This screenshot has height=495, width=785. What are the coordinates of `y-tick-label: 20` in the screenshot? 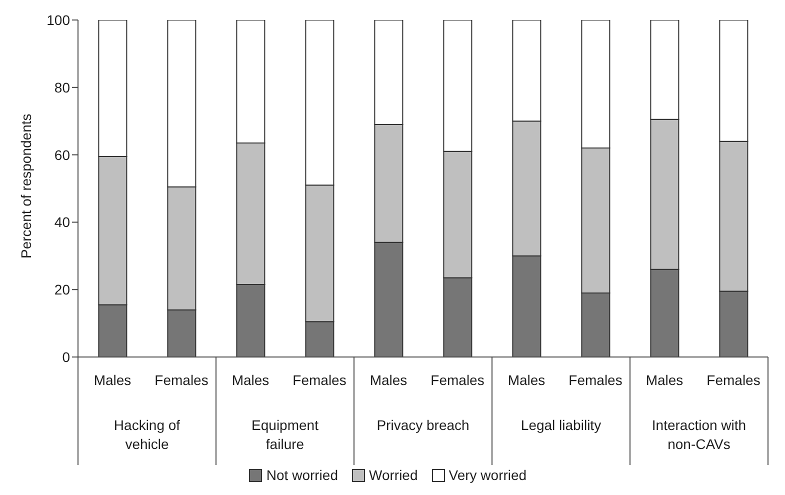 It's located at (62, 290).